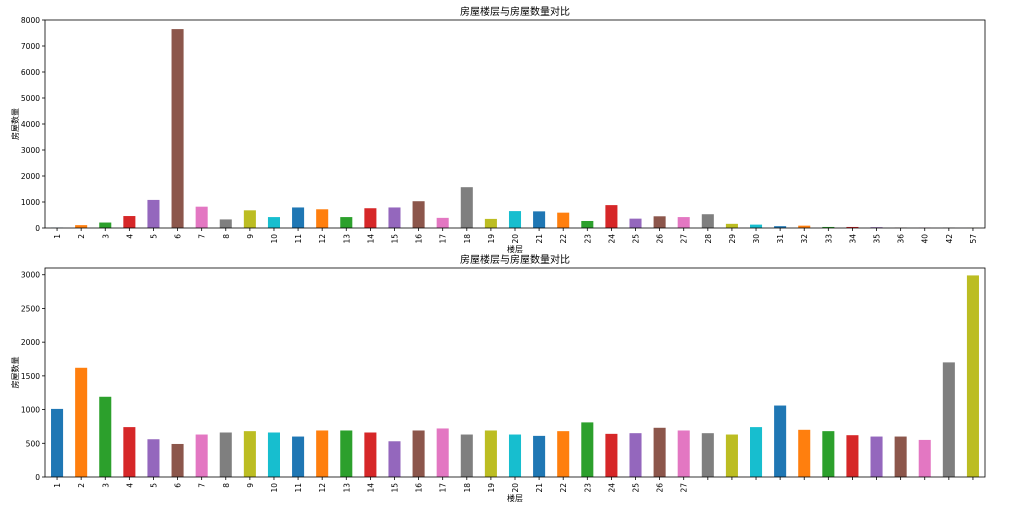  Describe the element at coordinates (877, 239) in the screenshot. I see `x-tick-label: 35` at that location.